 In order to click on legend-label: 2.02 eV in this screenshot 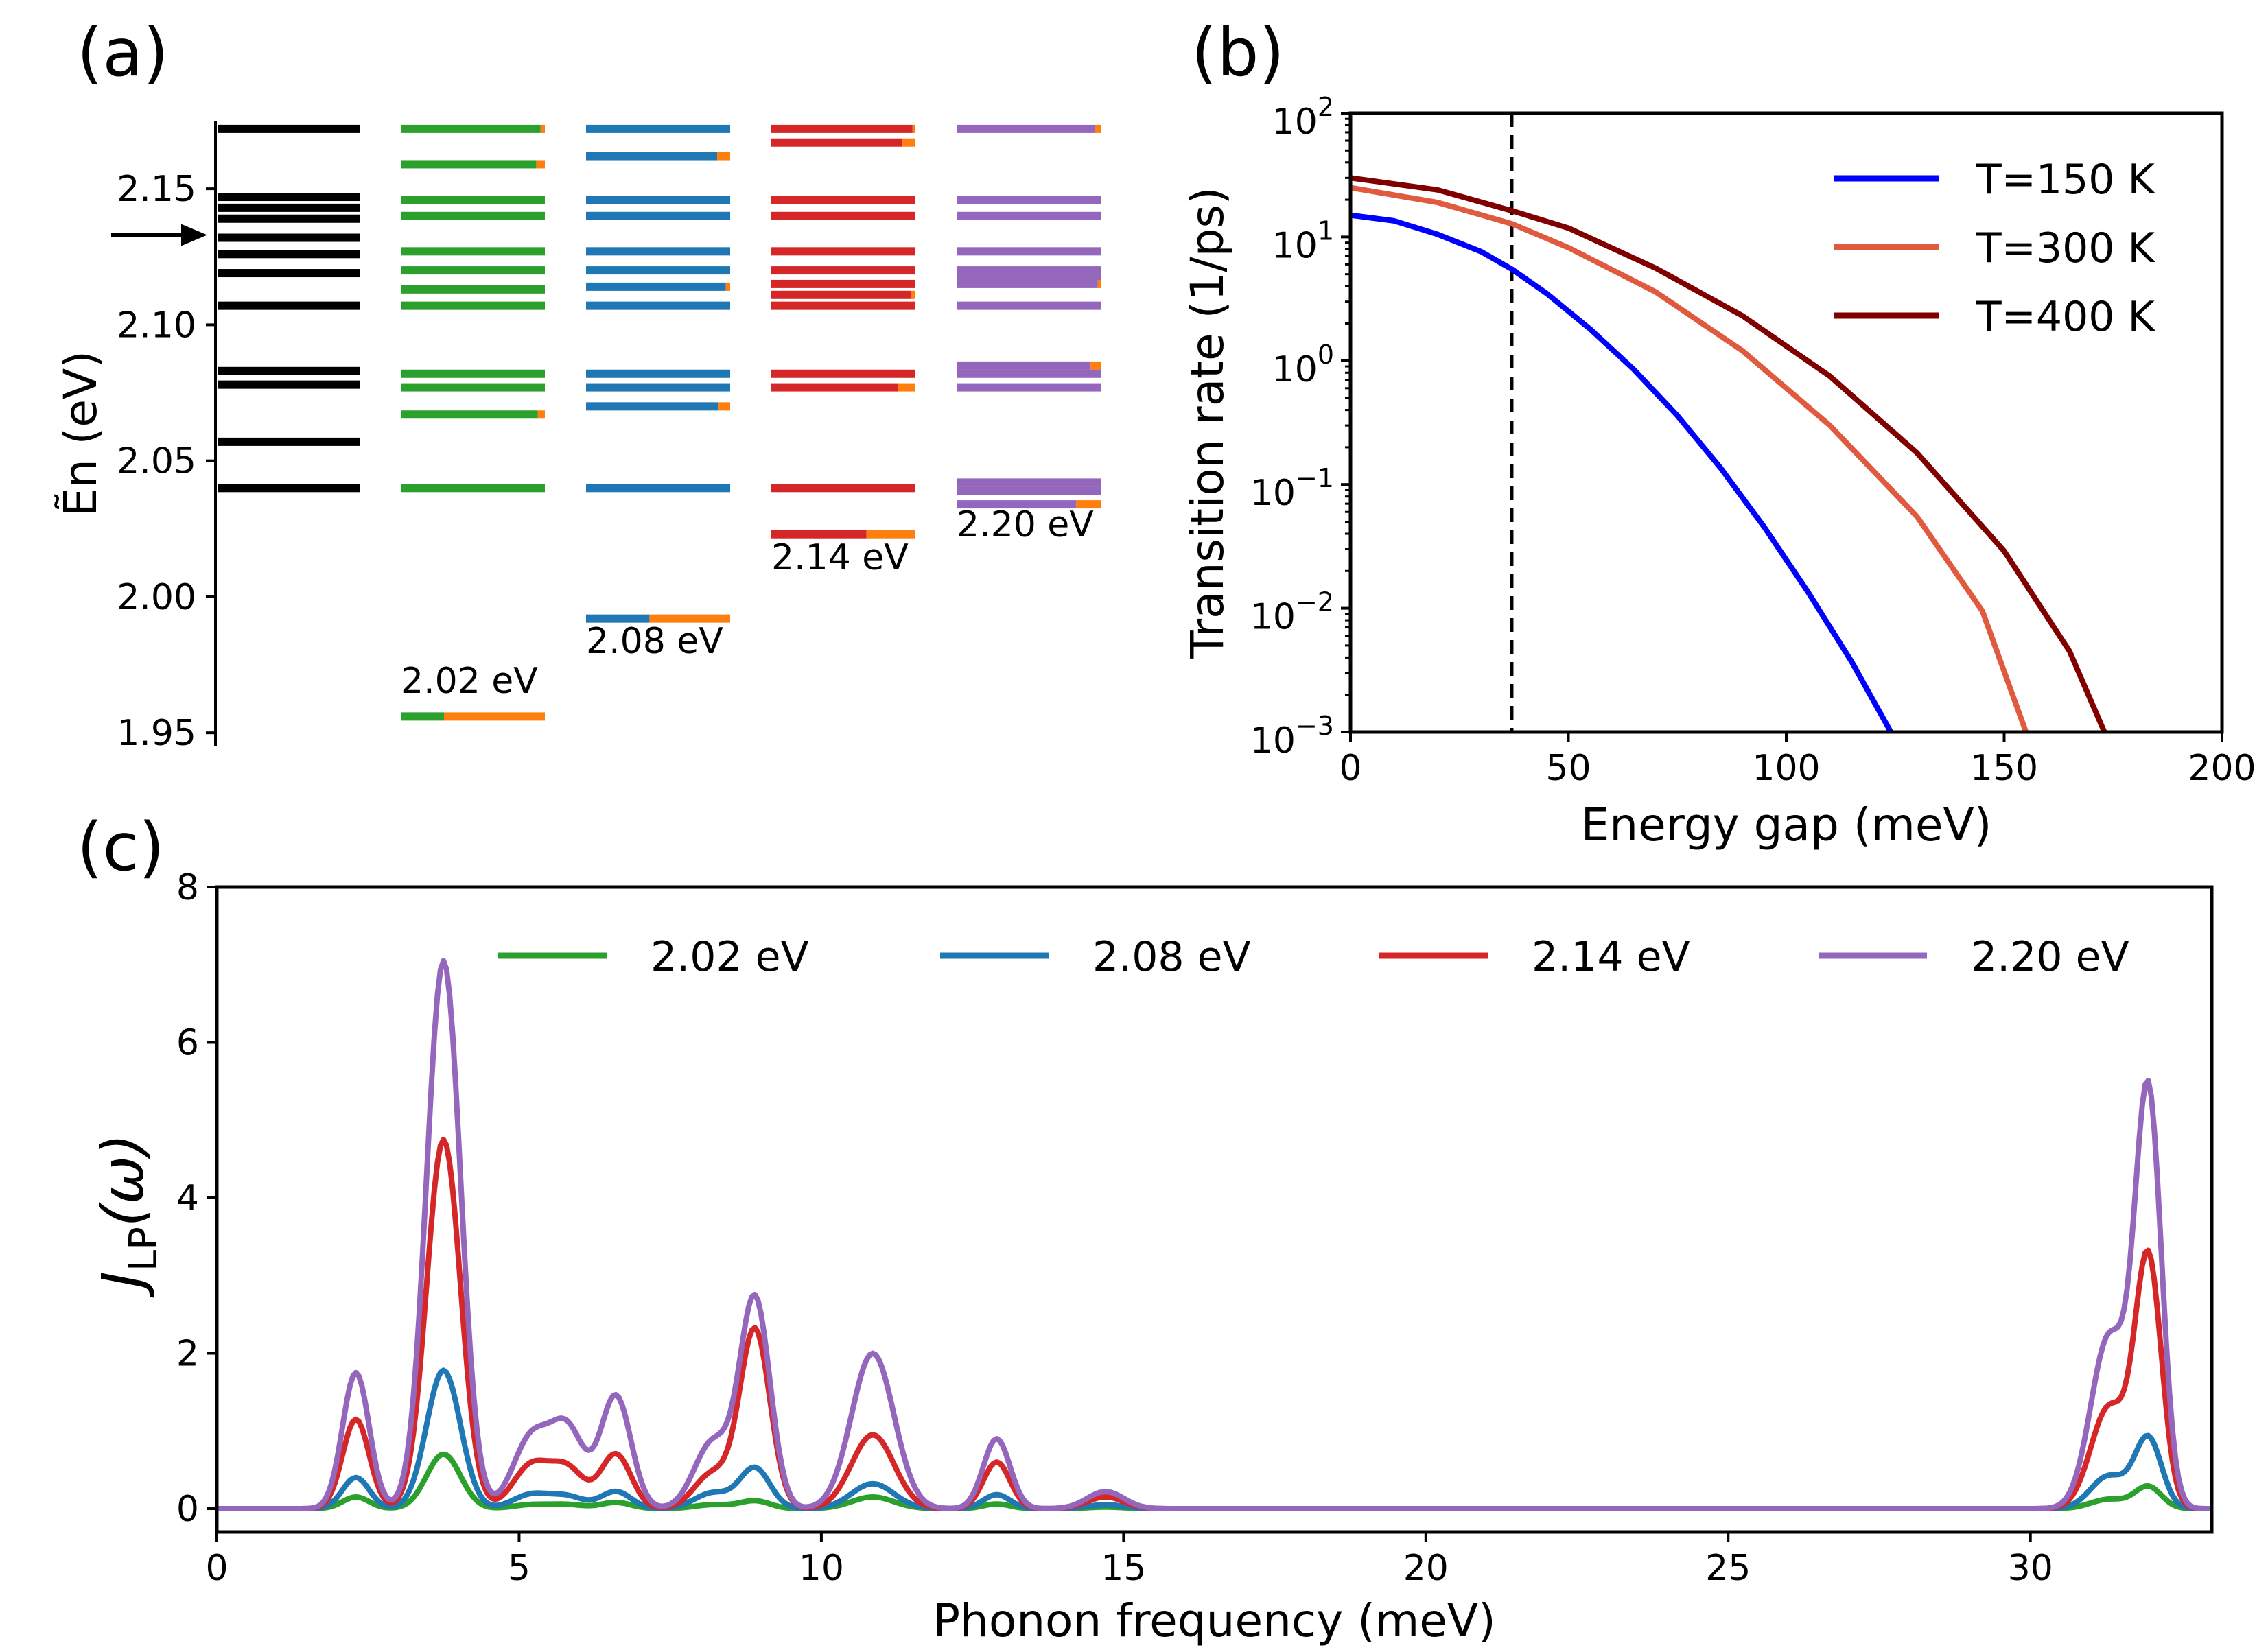, I will do `click(730, 957)`.